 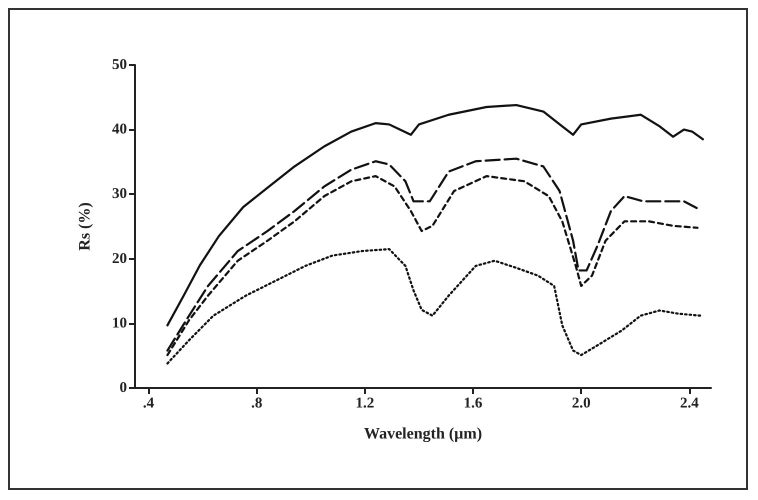 I want to click on y-axis-title: Rs (%), so click(x=85, y=226).